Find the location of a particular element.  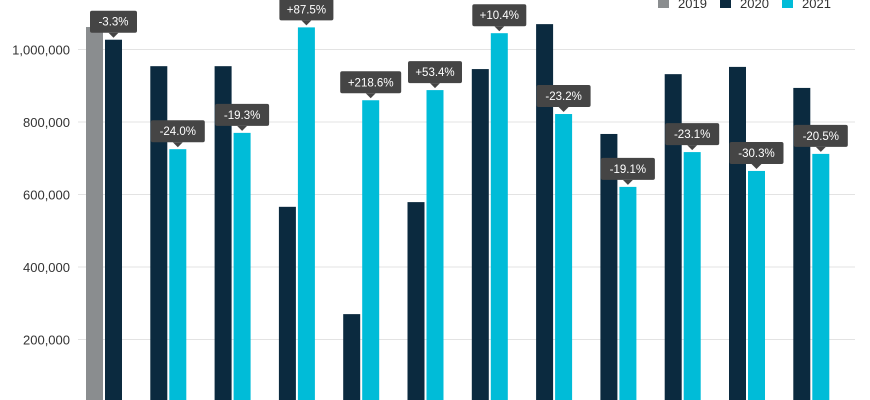

change-label: -3.3% is located at coordinates (113, 23).